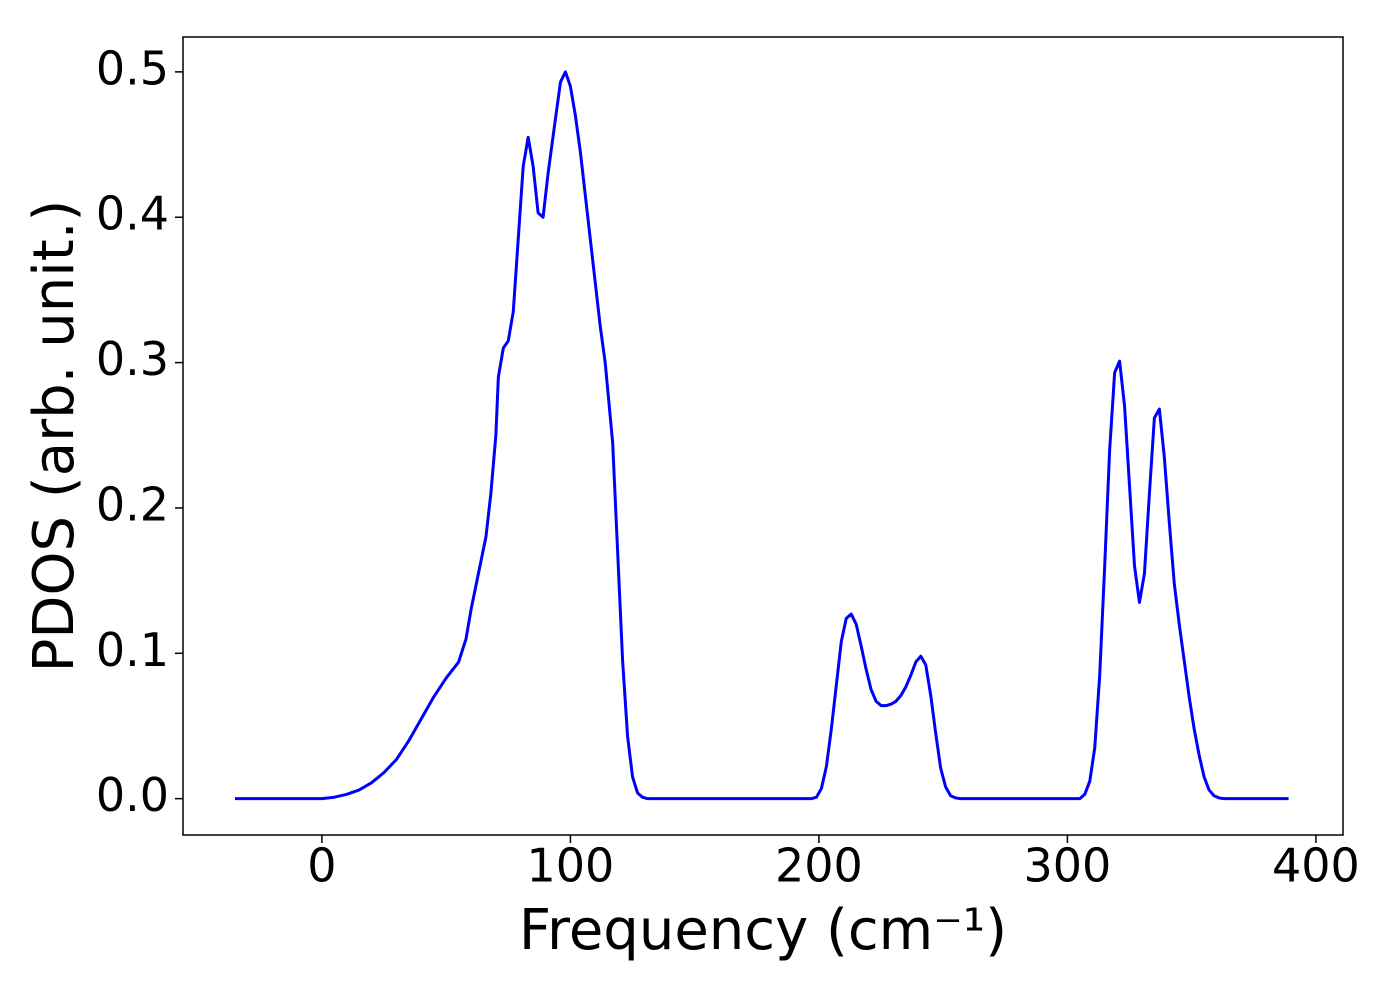 The width and height of the screenshot is (1400, 1000). Describe the element at coordinates (54, 436) in the screenshot. I see `y-axis-label: PDOS (arb. unit.)` at that location.